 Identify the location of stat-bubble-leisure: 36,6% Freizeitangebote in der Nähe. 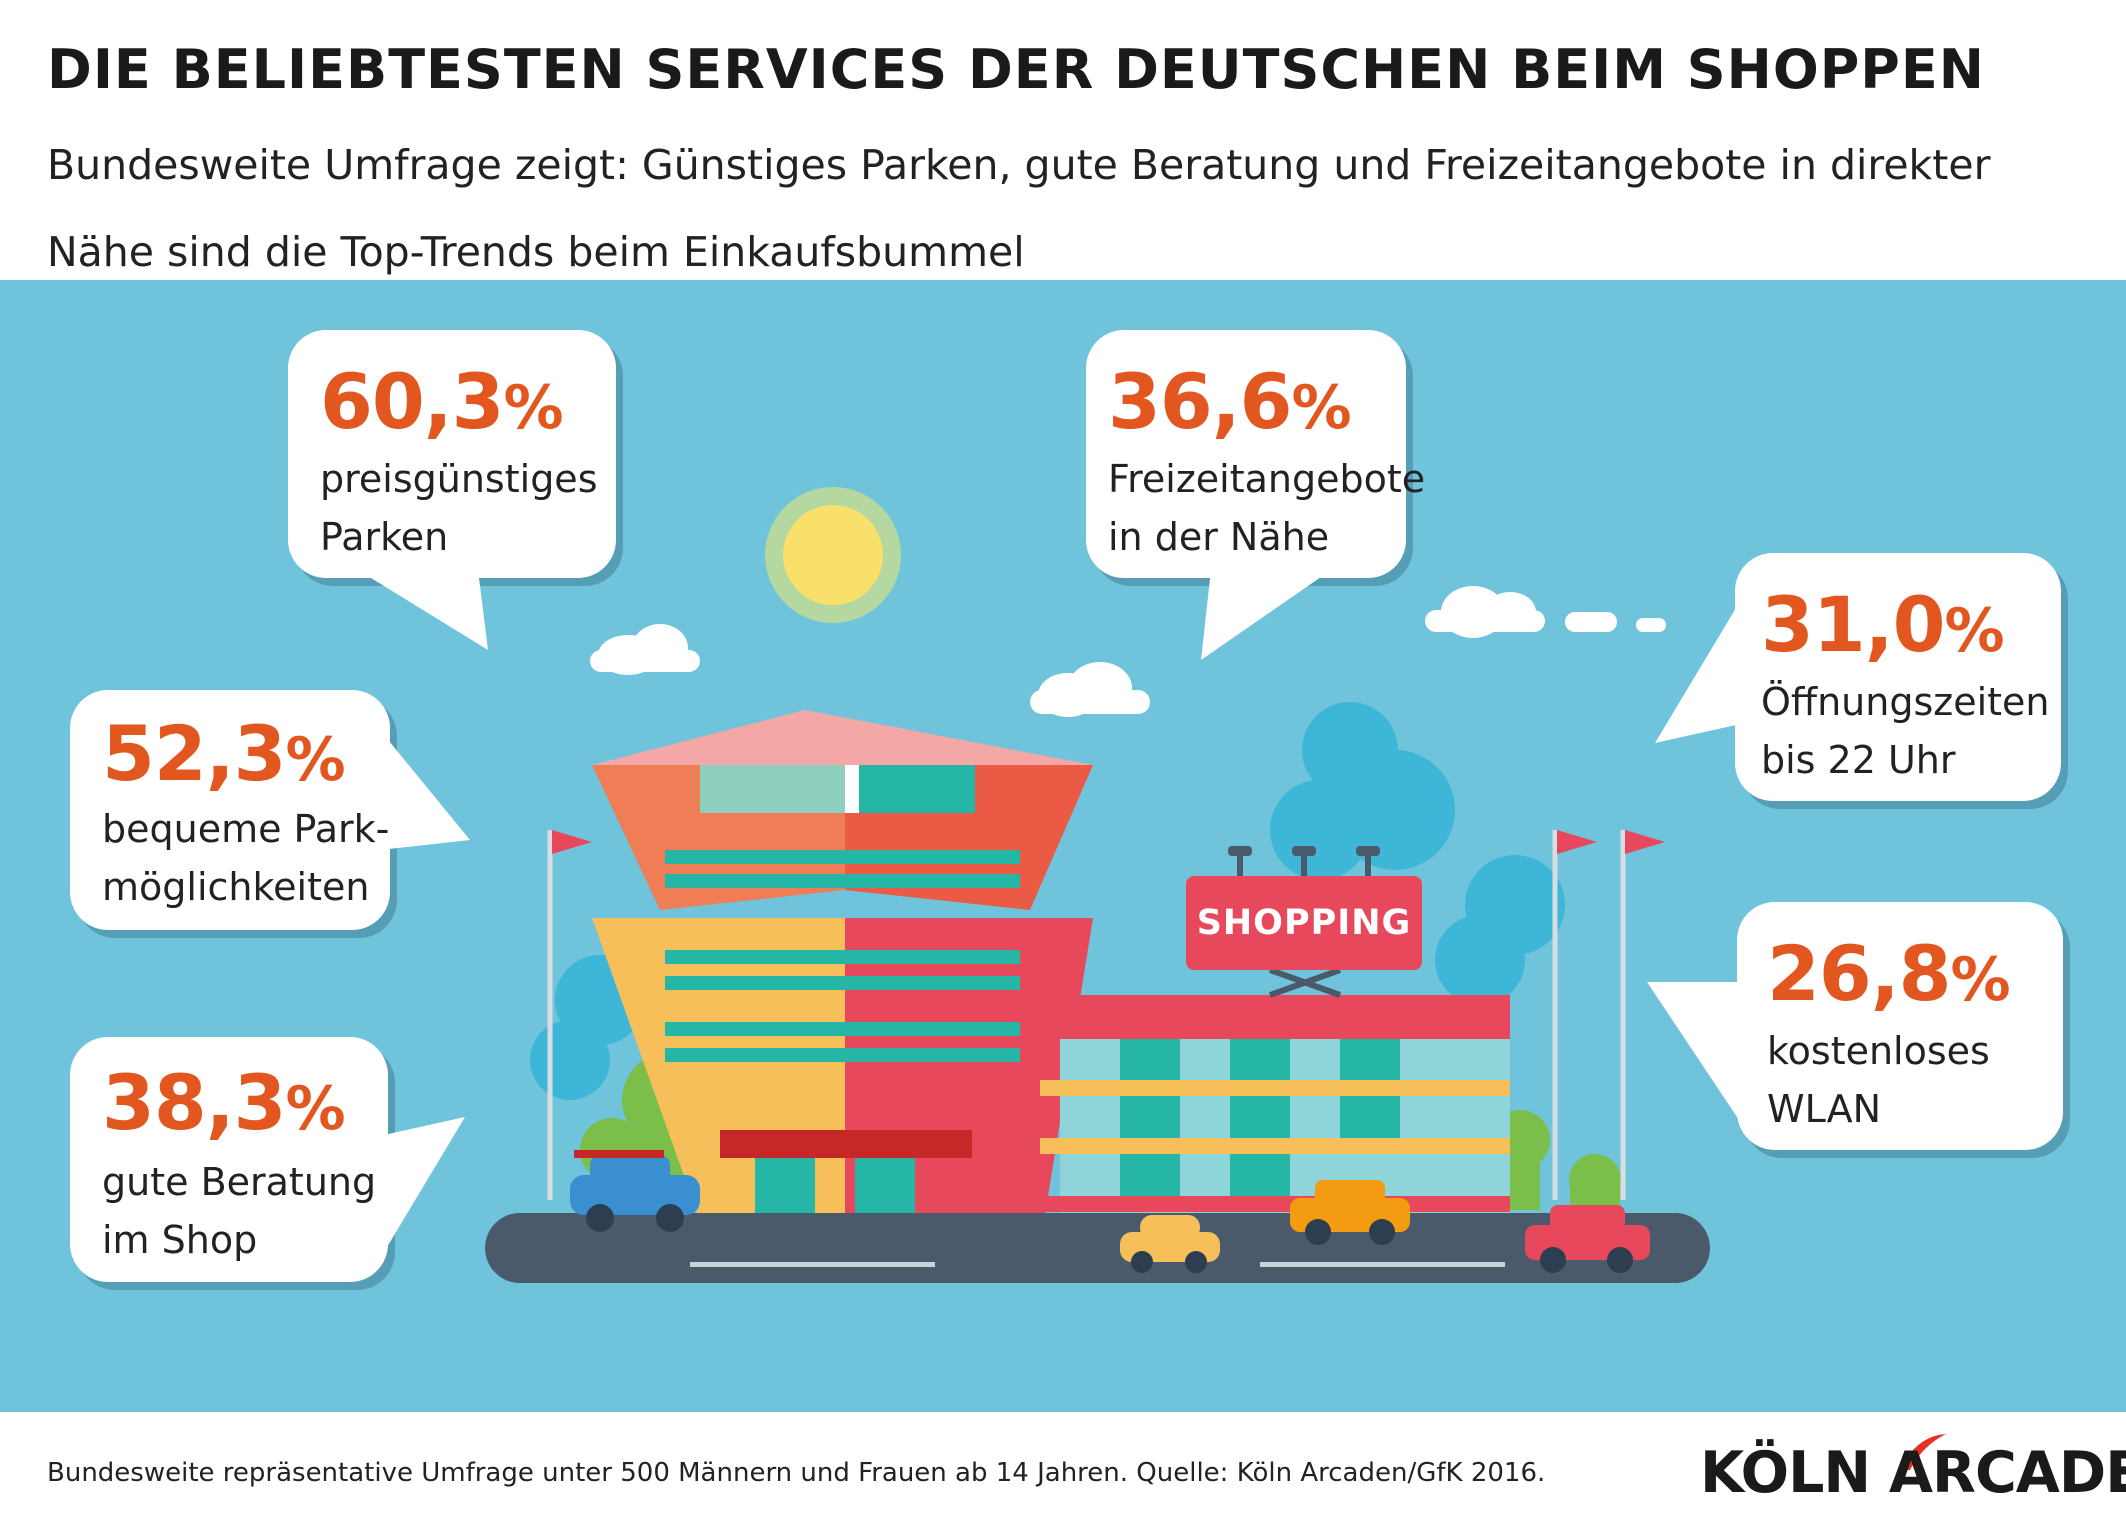
(1255, 495).